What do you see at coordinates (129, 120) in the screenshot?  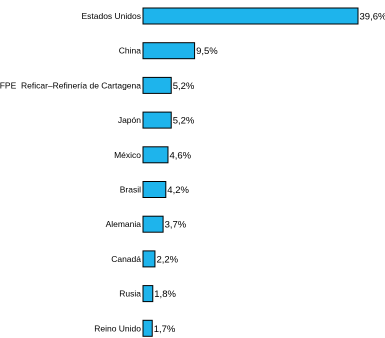 I see `category-label-3: Japón` at bounding box center [129, 120].